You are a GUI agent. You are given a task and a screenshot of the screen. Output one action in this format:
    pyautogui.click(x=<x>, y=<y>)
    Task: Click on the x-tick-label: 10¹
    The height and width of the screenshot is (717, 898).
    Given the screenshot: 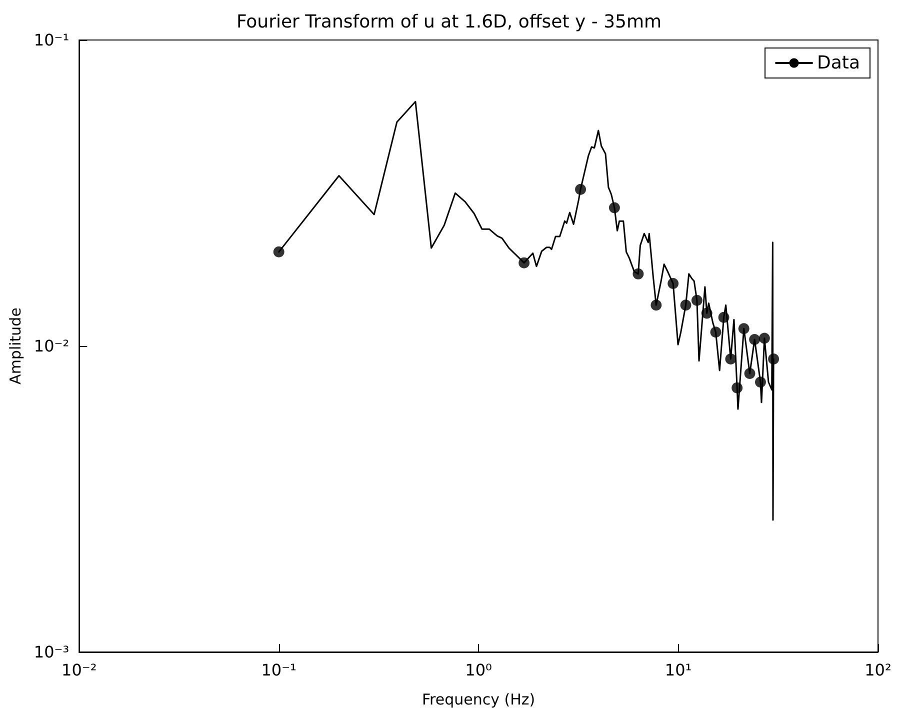 What is the action you would take?
    pyautogui.click(x=678, y=670)
    